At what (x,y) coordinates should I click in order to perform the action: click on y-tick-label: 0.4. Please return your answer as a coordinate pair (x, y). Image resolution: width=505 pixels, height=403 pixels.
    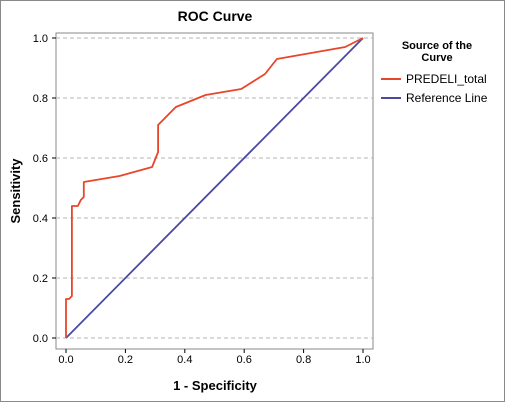
    Looking at the image, I should click on (40, 219).